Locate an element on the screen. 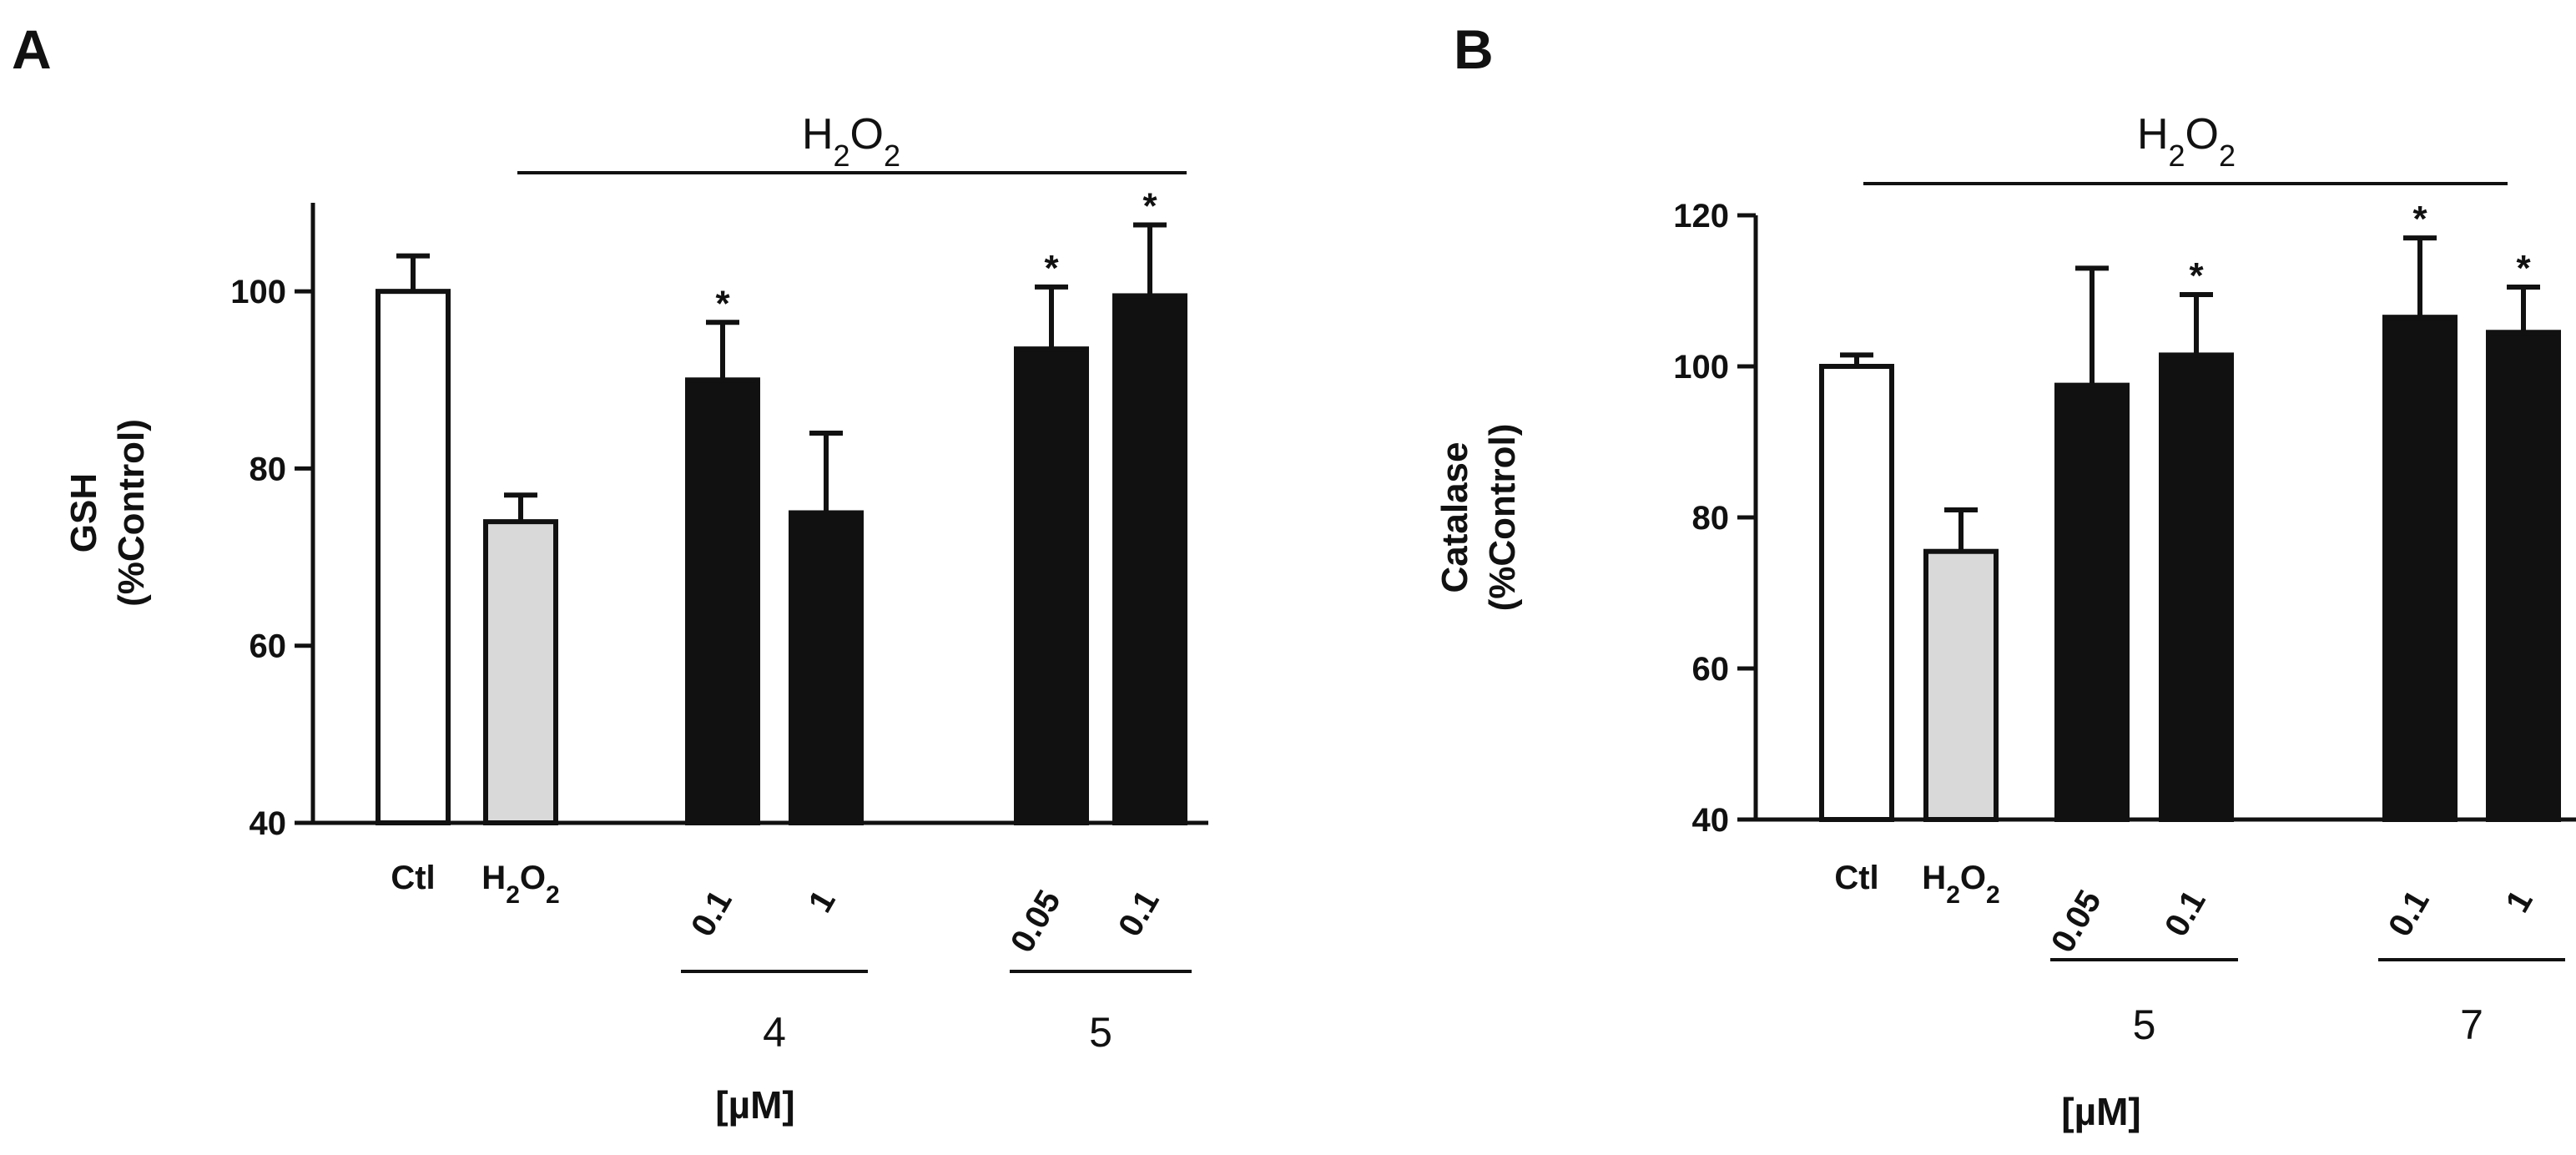  y-axis-label: GSH is located at coordinates (83, 513).